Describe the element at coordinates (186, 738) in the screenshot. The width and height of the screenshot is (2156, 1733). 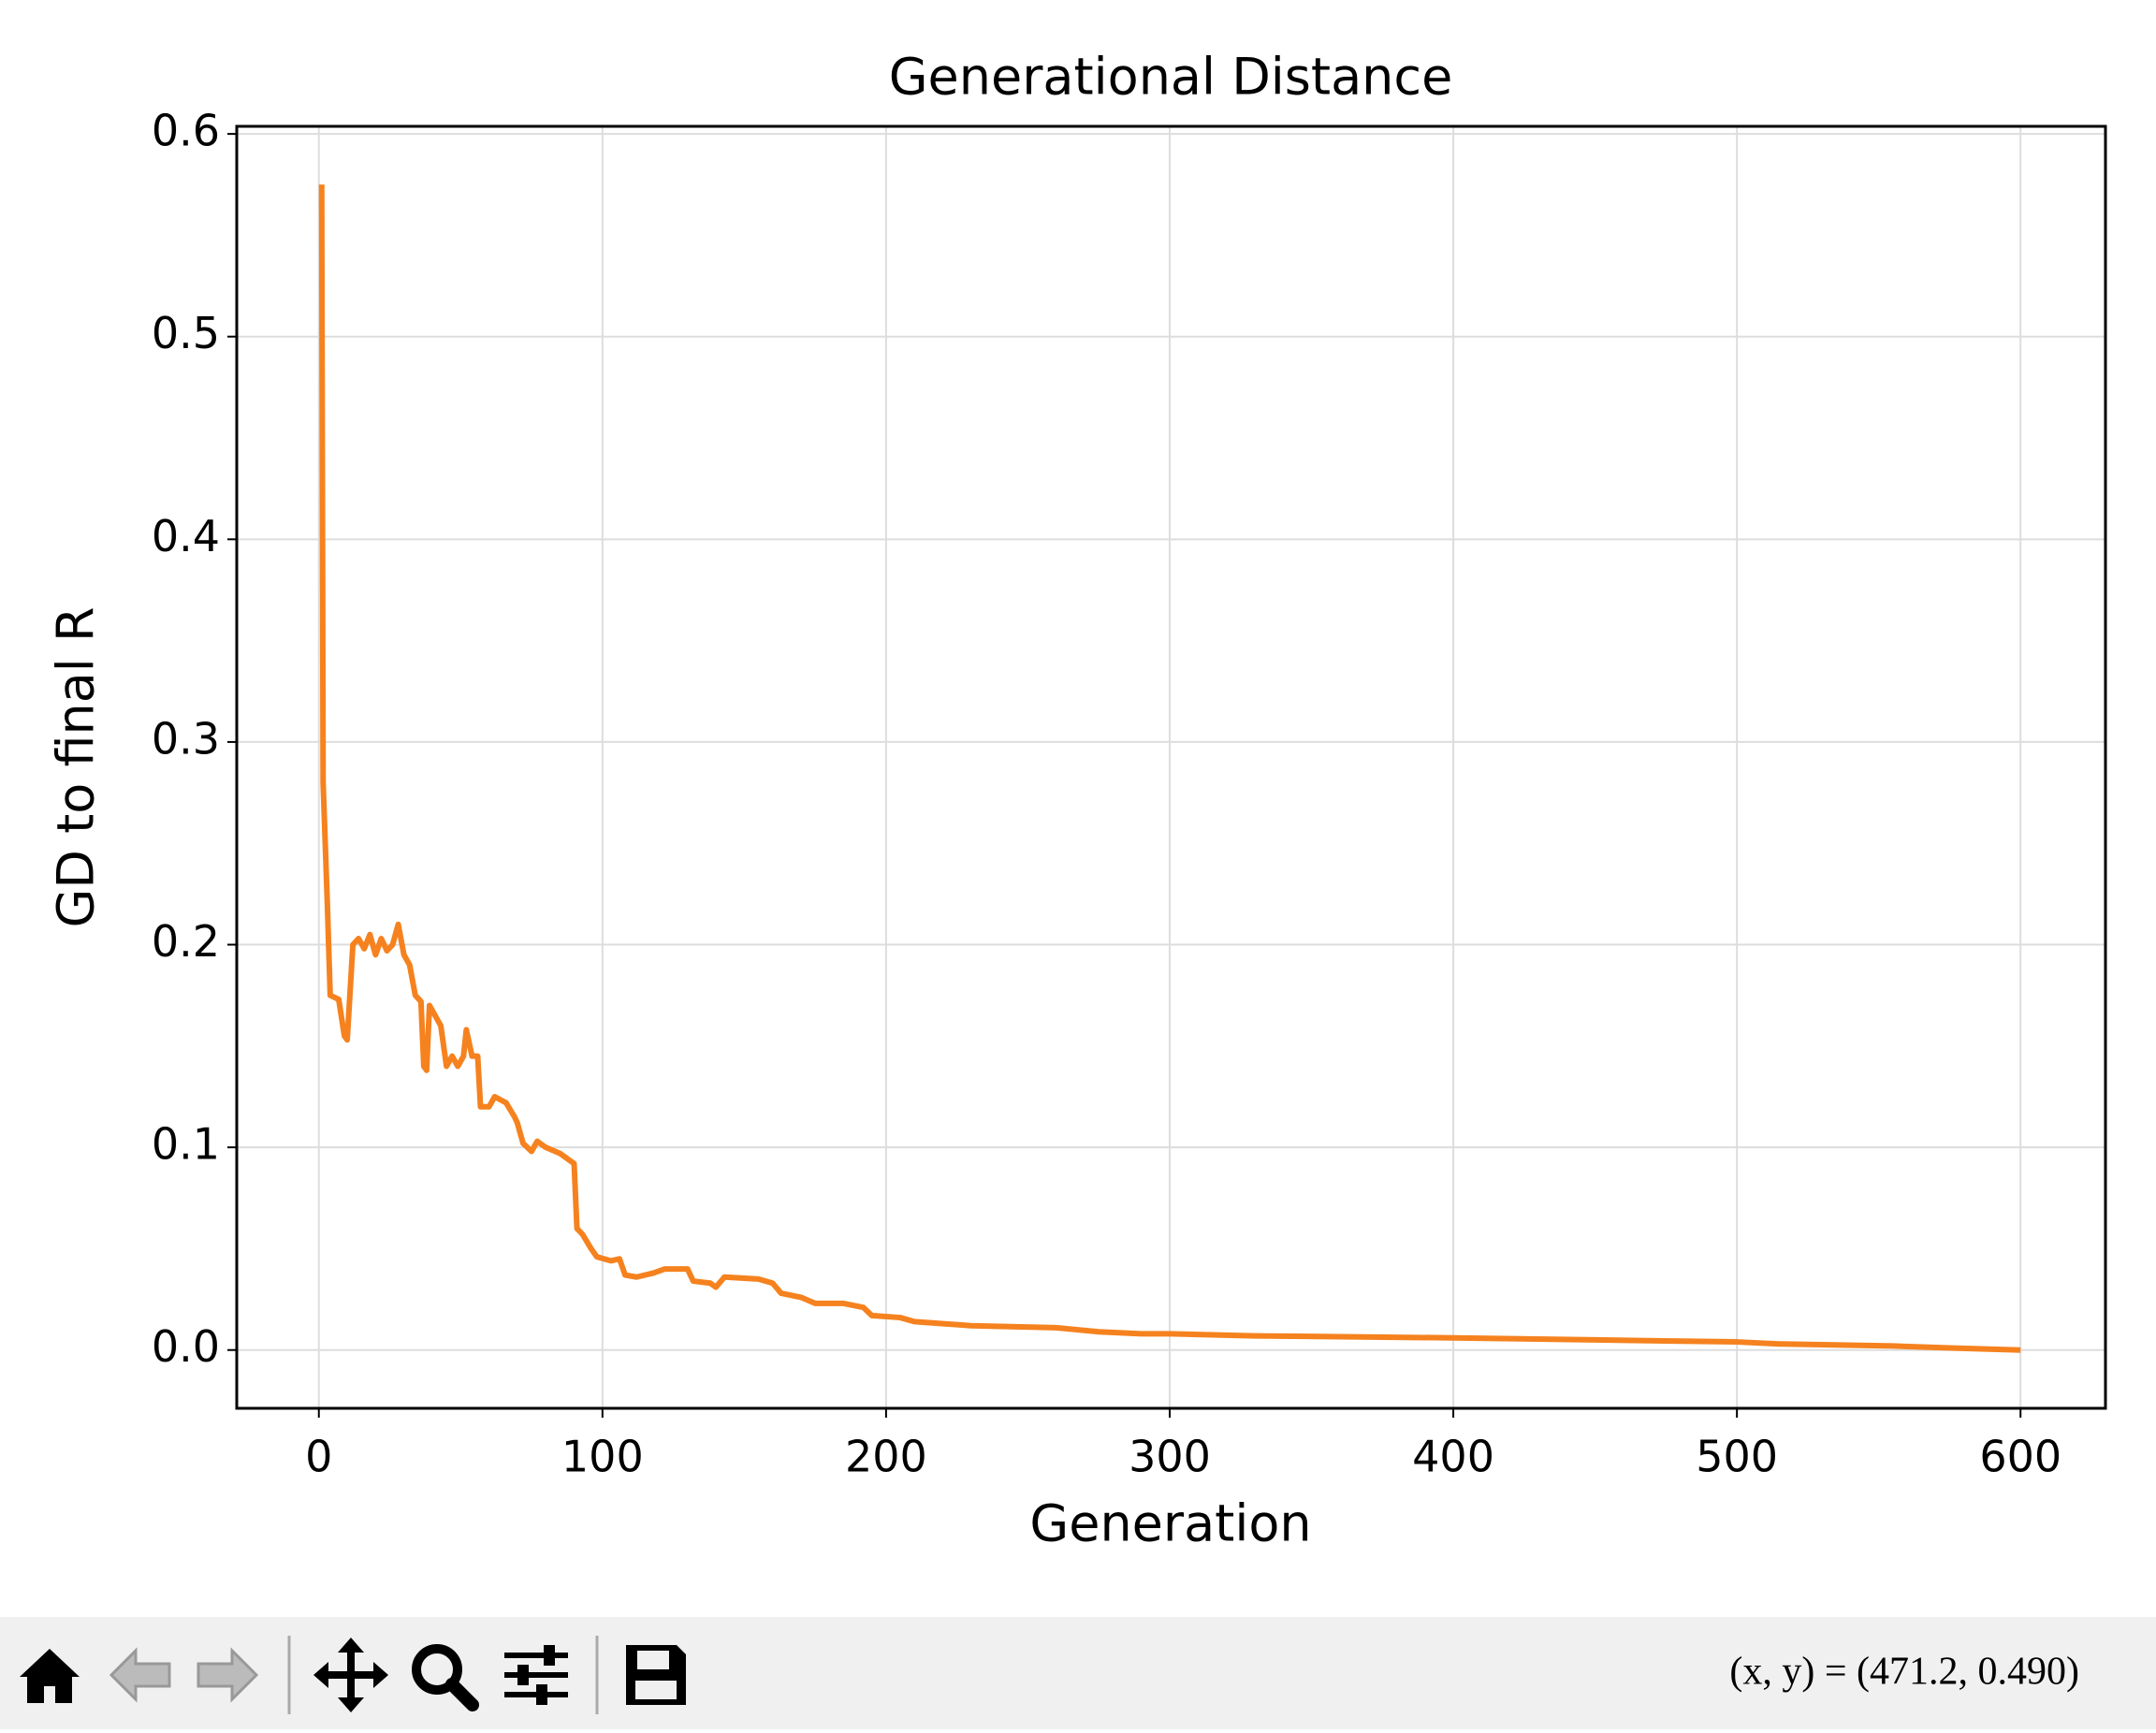
I see `y-tick-label: 0.3` at that location.